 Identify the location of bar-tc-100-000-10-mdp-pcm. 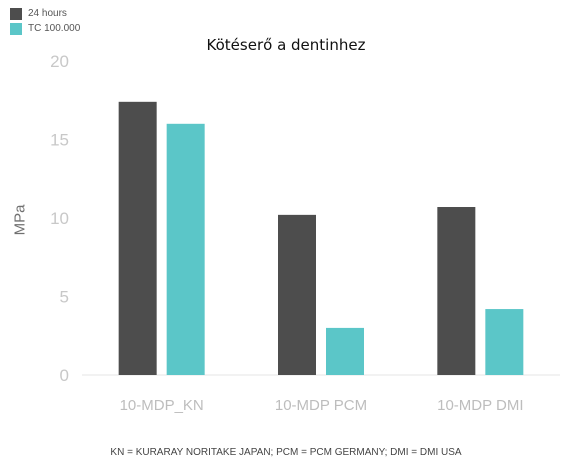
(345, 351).